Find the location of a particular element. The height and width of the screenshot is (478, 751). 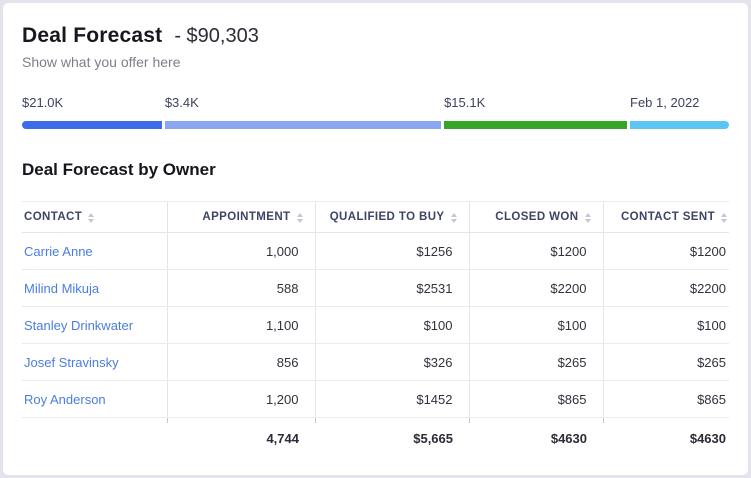

cell-contact: Roy Anderson is located at coordinates (94, 399).